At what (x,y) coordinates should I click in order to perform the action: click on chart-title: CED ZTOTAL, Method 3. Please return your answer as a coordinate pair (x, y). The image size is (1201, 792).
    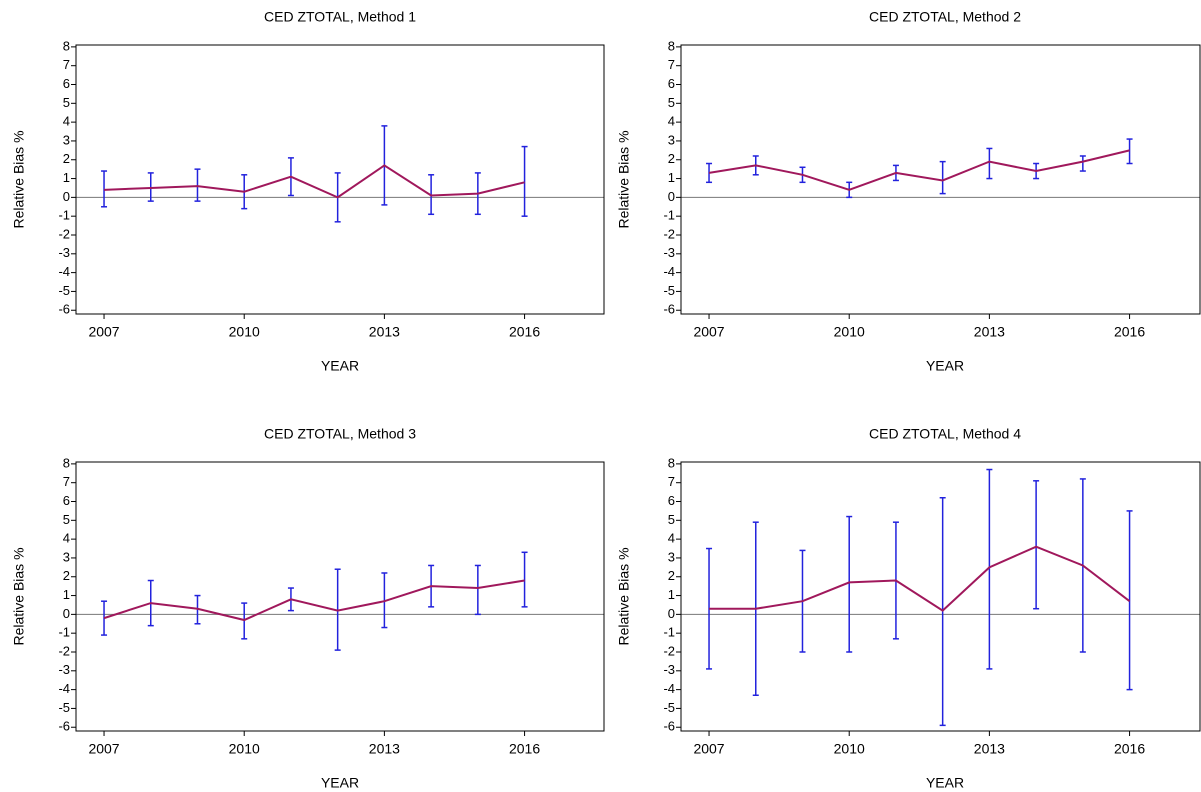
    Looking at the image, I should click on (340, 434).